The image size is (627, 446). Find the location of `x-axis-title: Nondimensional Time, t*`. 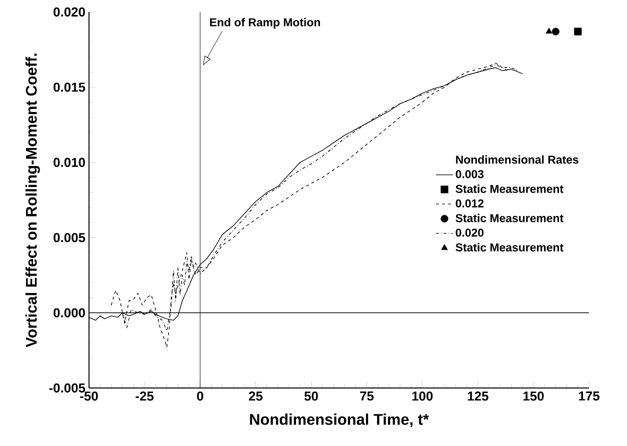

x-axis-title: Nondimensional Time, t* is located at coordinates (339, 421).